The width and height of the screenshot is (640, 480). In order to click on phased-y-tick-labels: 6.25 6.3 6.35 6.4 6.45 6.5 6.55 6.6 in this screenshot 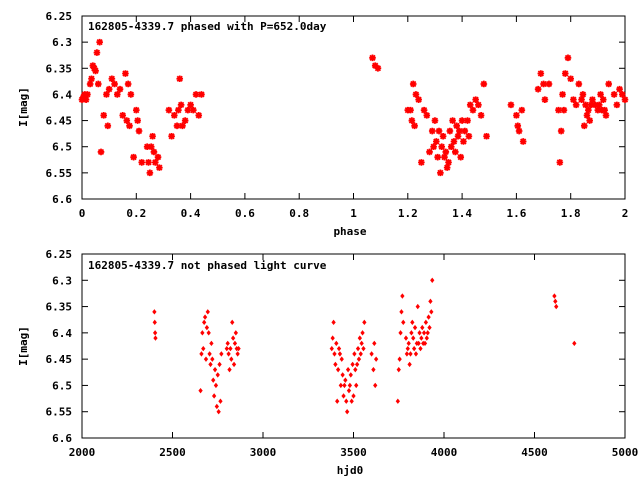, I will do `click(59, 108)`.